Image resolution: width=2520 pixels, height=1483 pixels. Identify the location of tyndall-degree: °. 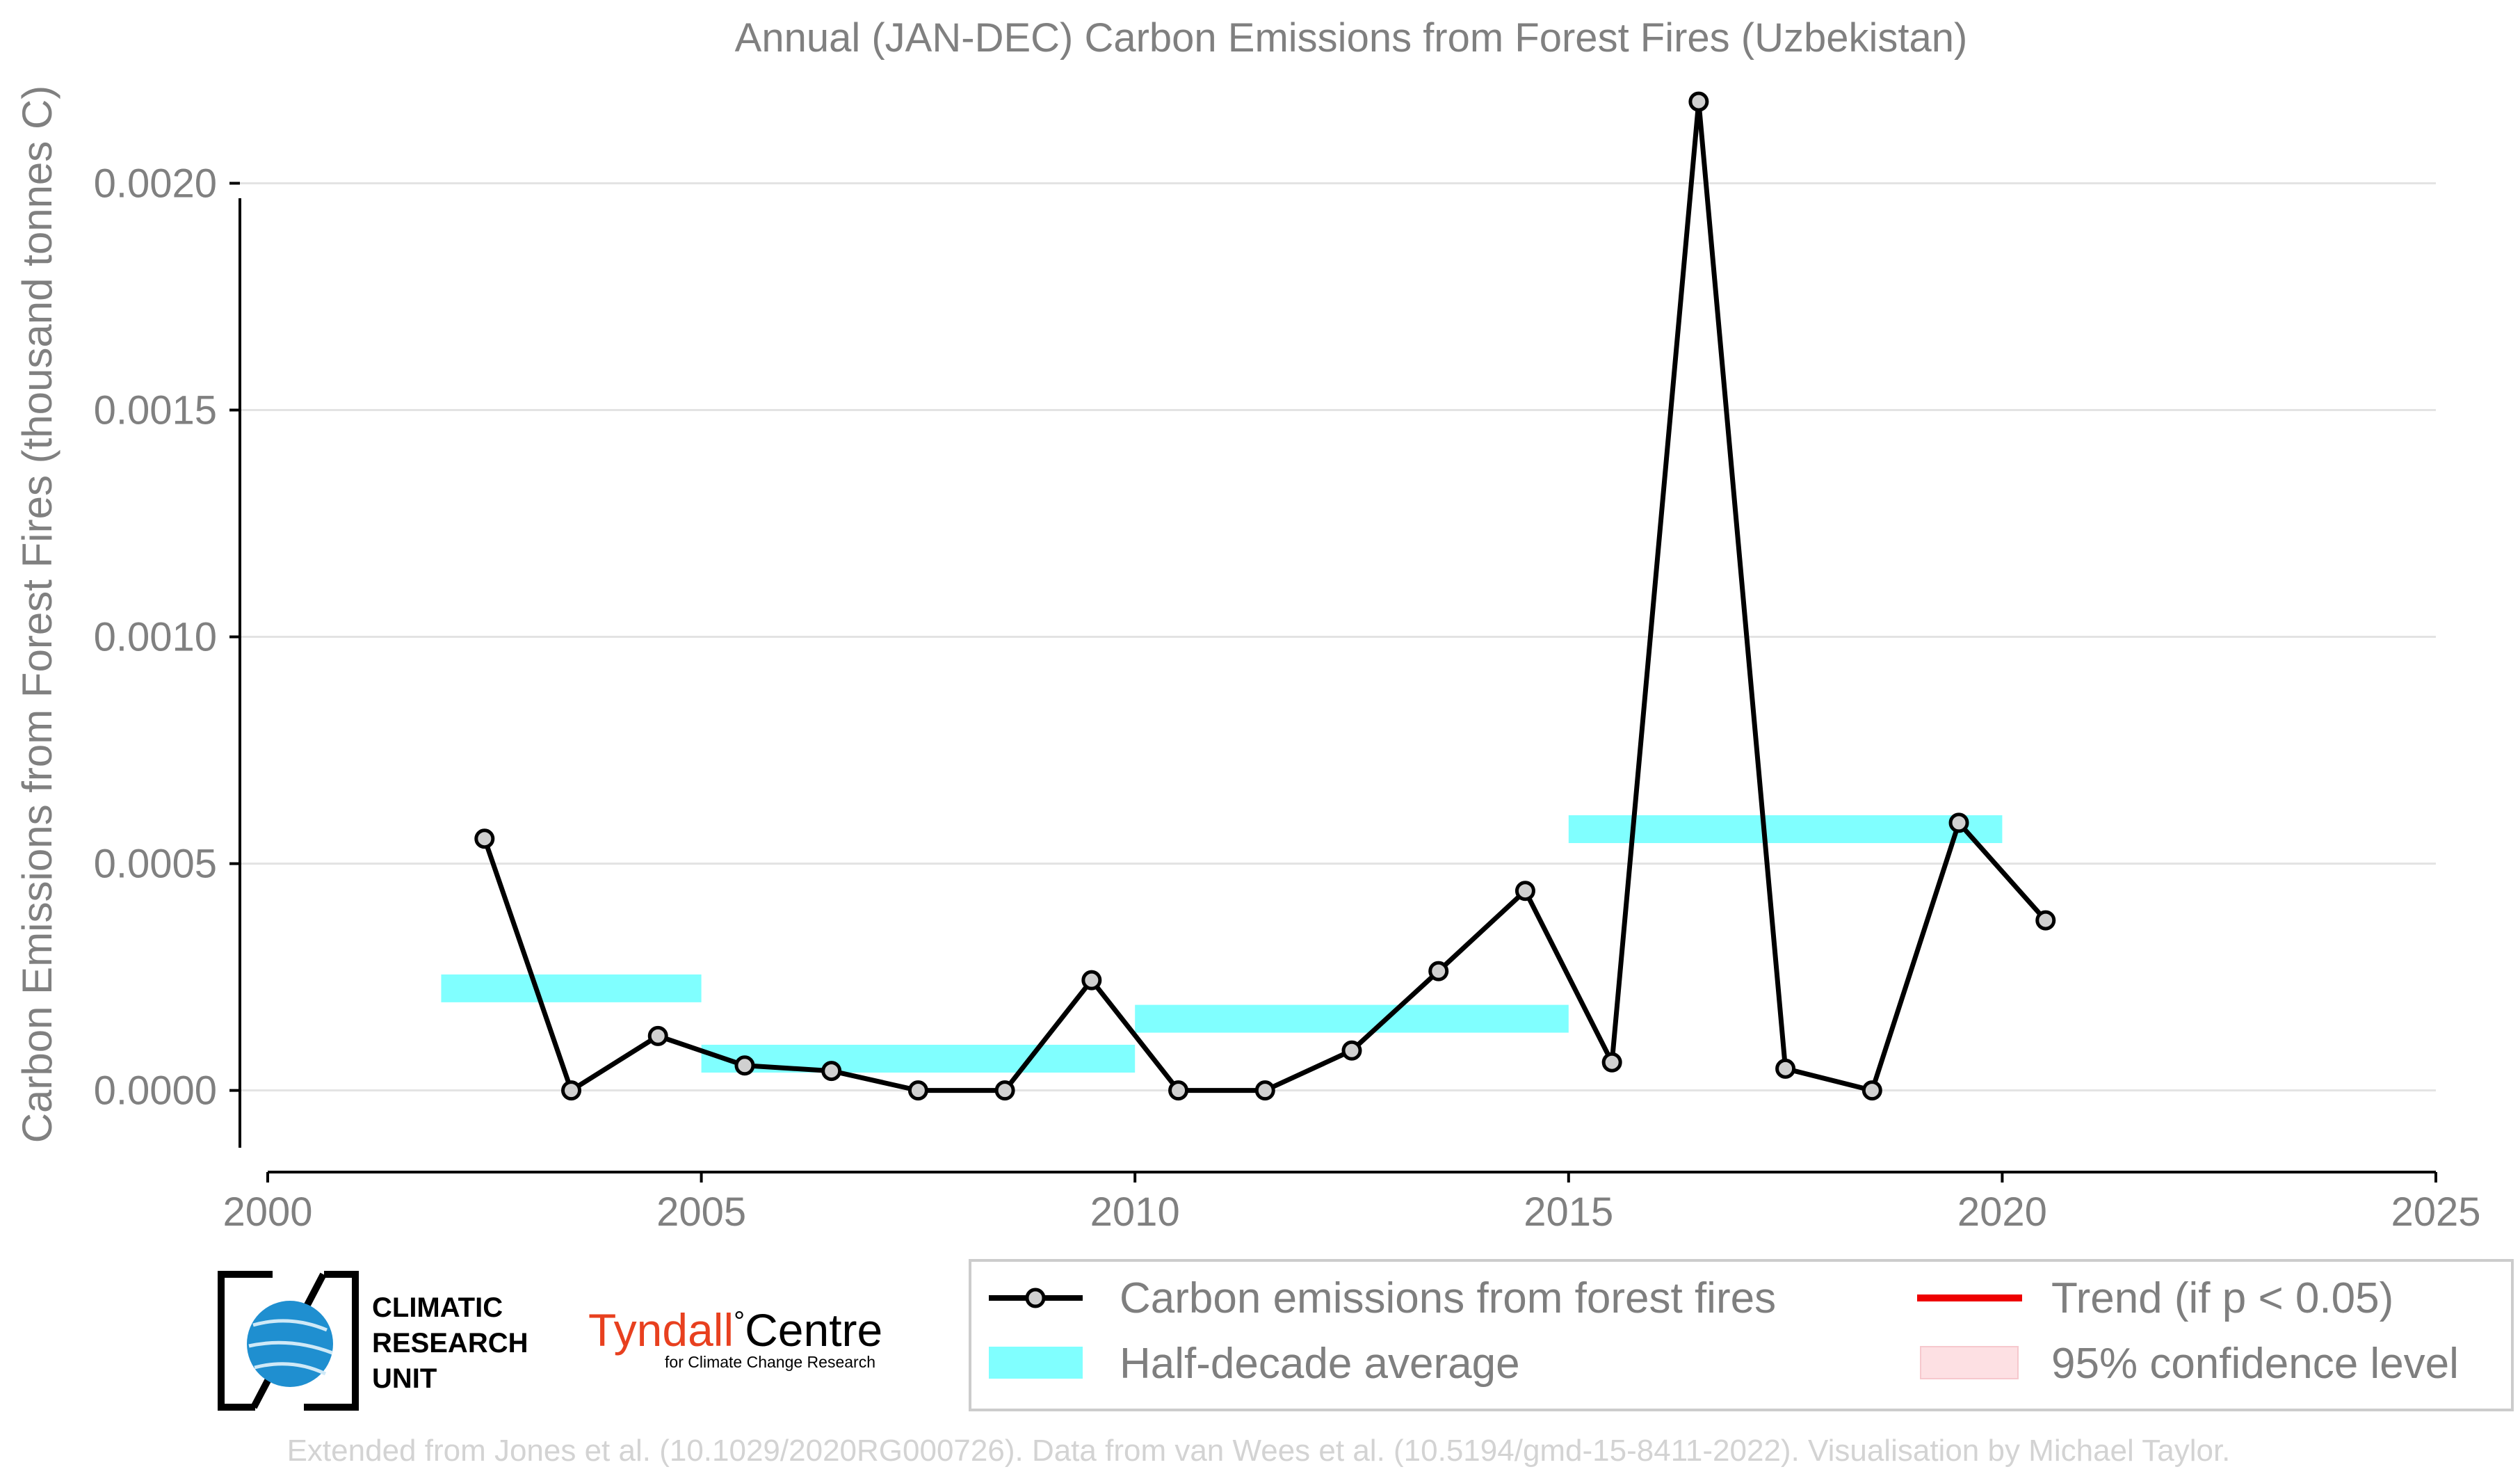
(739, 1322).